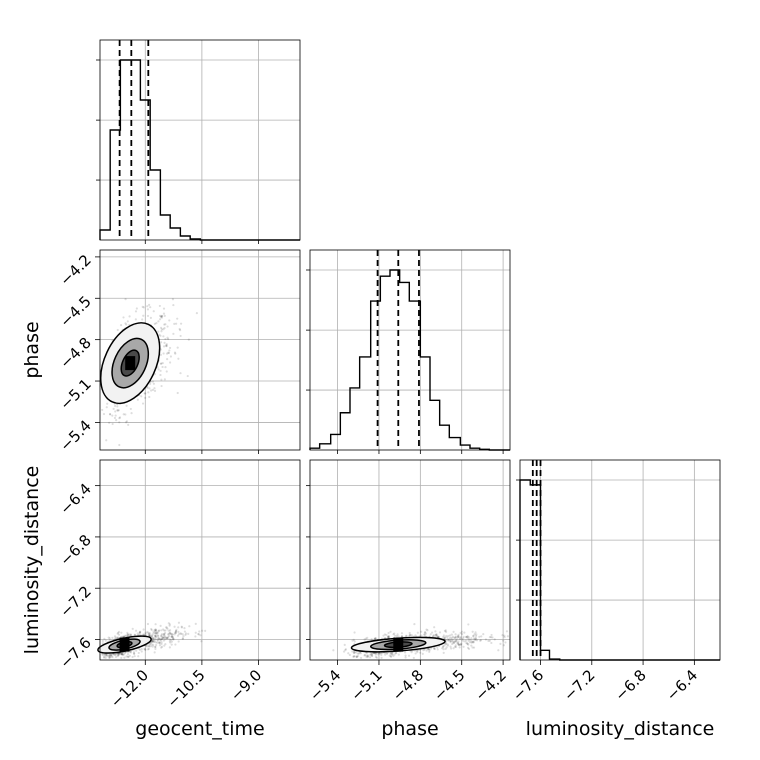 The height and width of the screenshot is (760, 760). What do you see at coordinates (129, 688) in the screenshot?
I see `xtick-label-geocent_time-0: −12.0` at bounding box center [129, 688].